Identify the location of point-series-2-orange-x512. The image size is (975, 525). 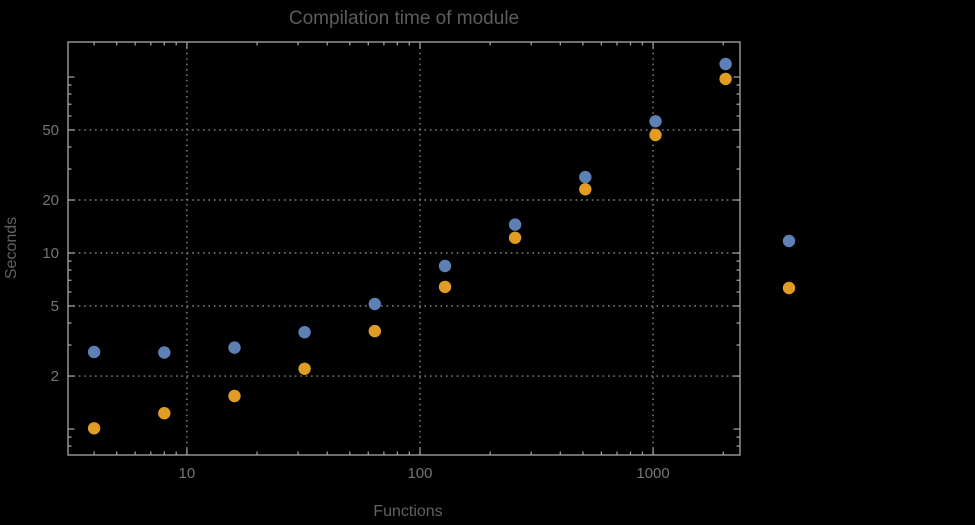
(585, 189).